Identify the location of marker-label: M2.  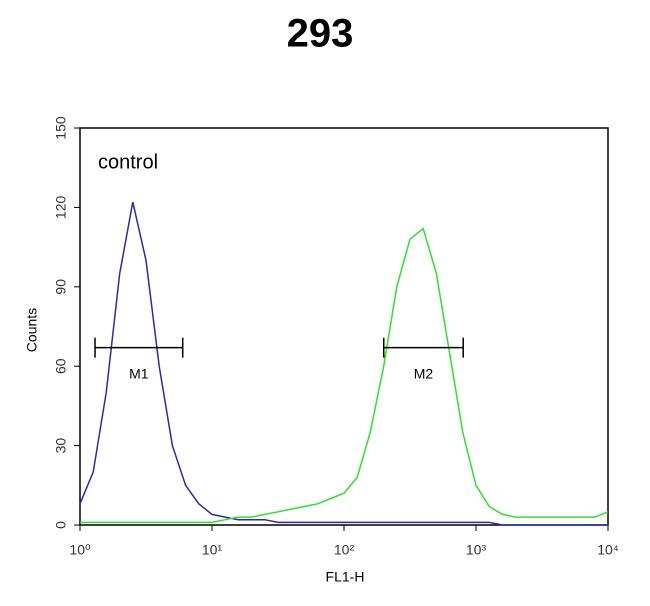
(424, 373).